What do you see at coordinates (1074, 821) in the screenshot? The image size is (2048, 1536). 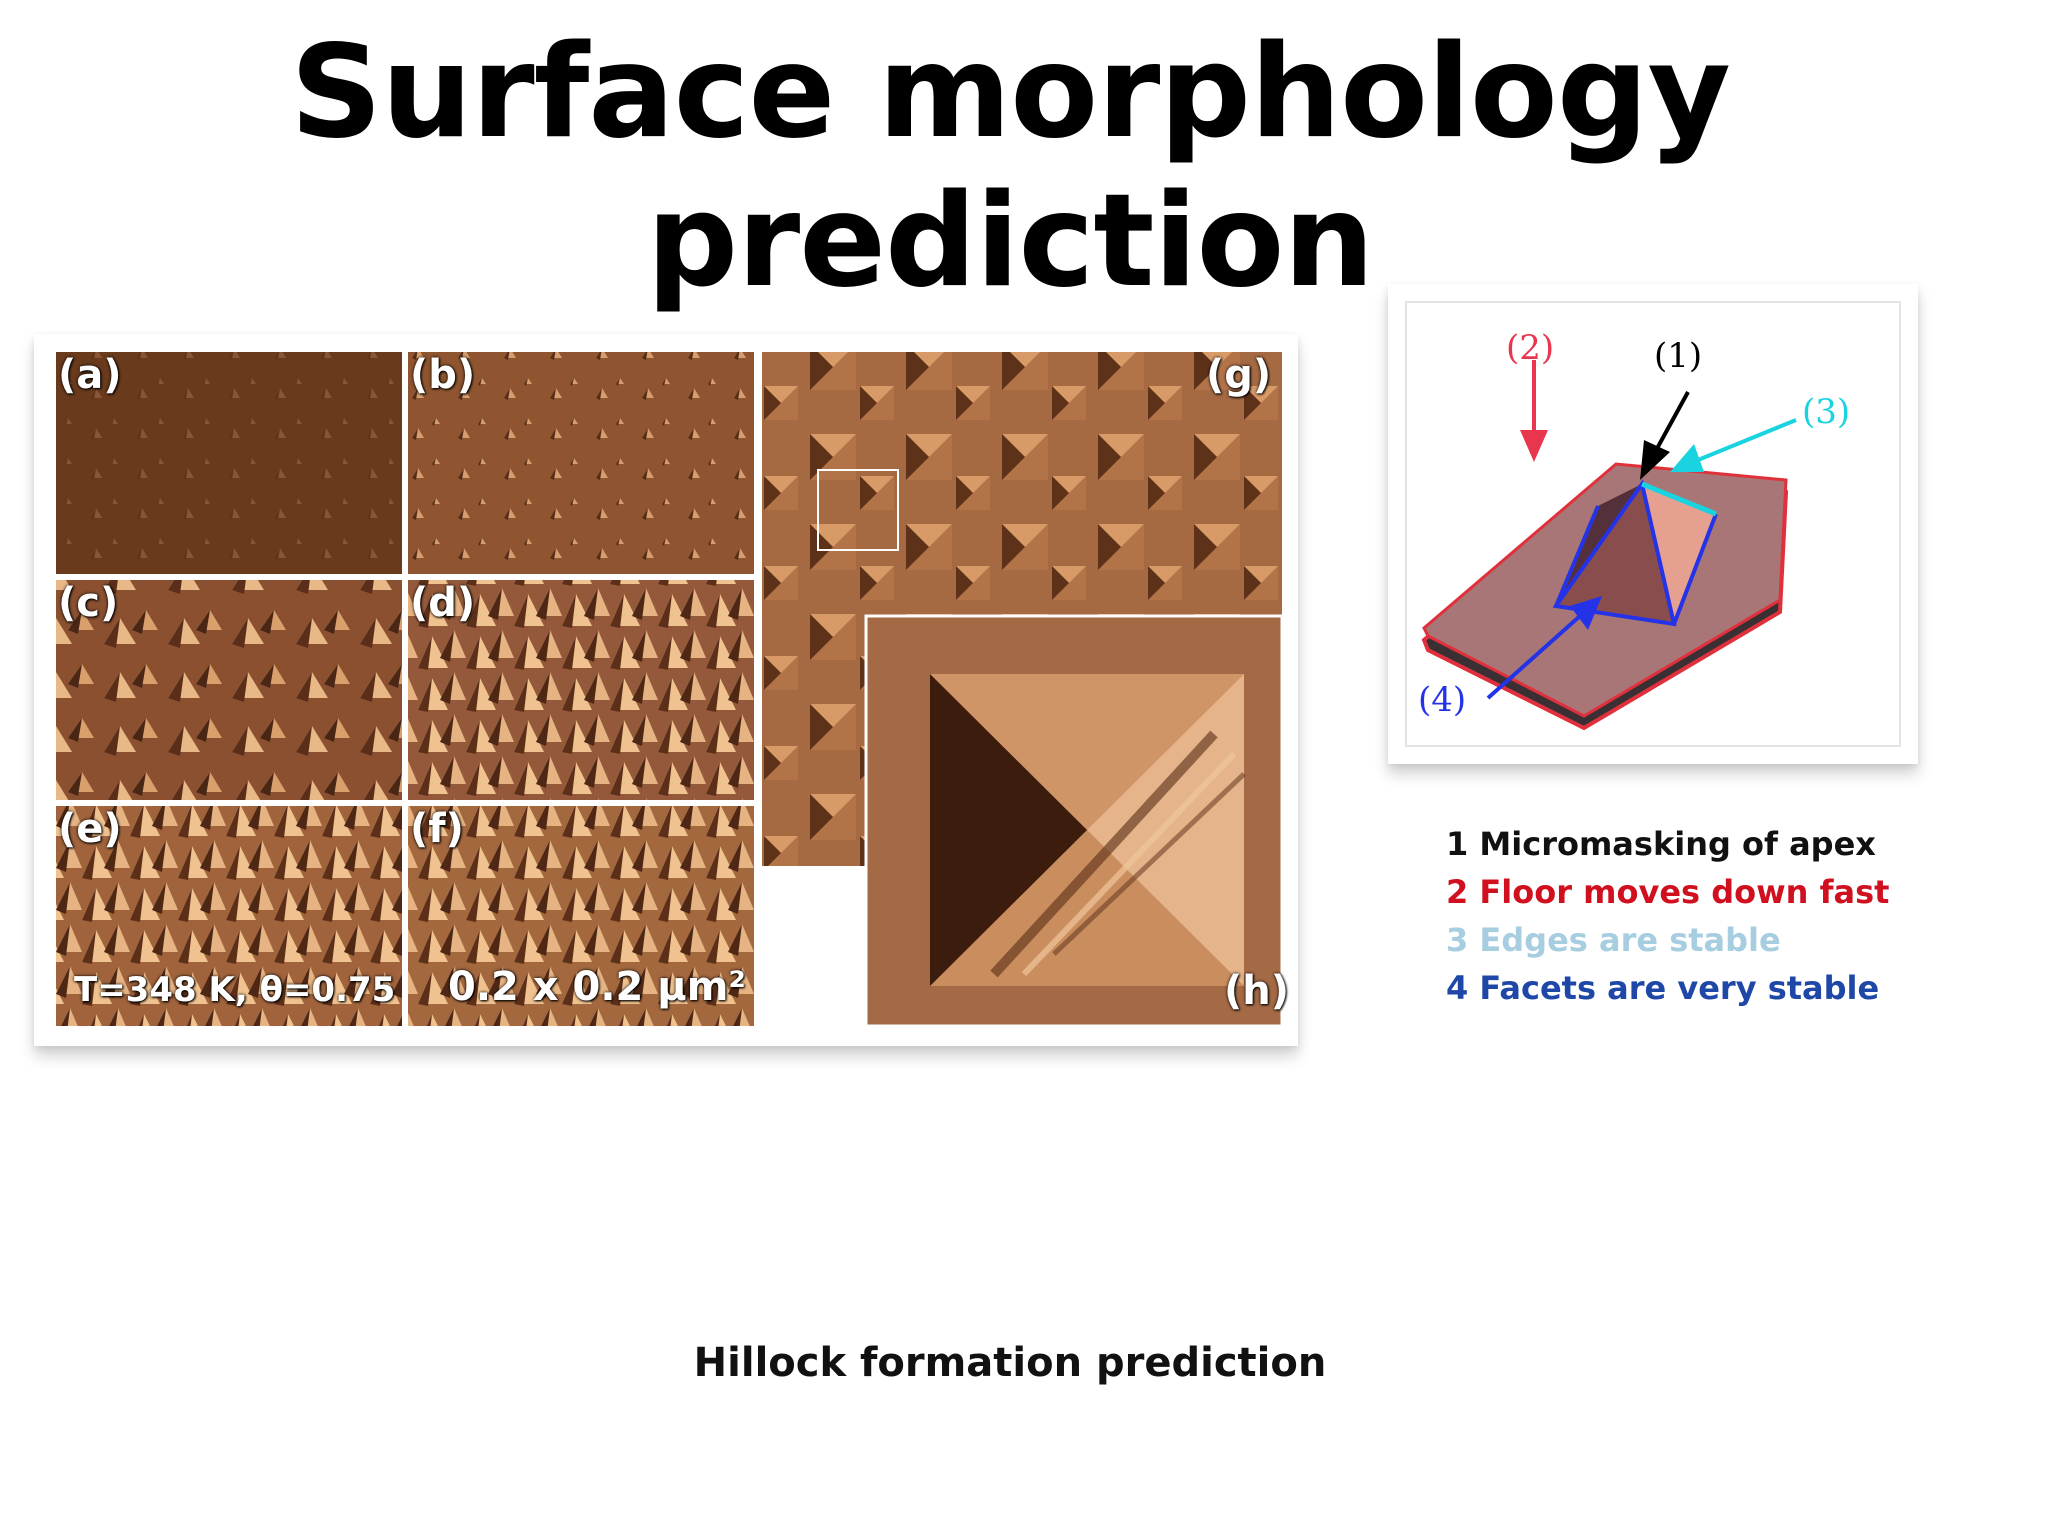 I see `panel-h` at bounding box center [1074, 821].